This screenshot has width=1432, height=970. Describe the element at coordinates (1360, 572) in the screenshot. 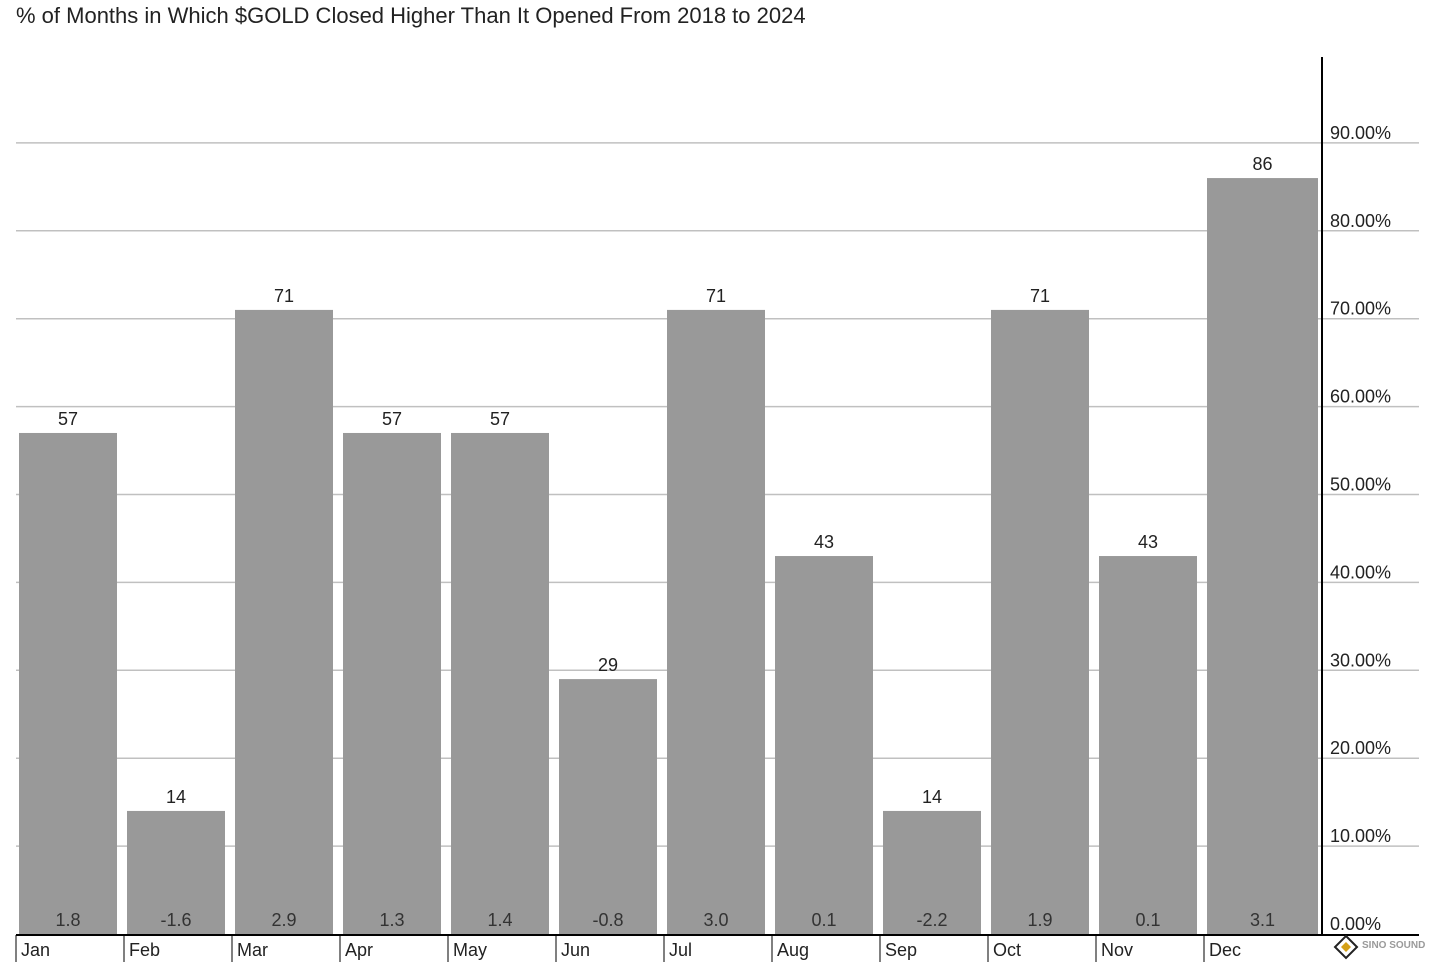

I see `y-tick-label: 40.00%` at that location.